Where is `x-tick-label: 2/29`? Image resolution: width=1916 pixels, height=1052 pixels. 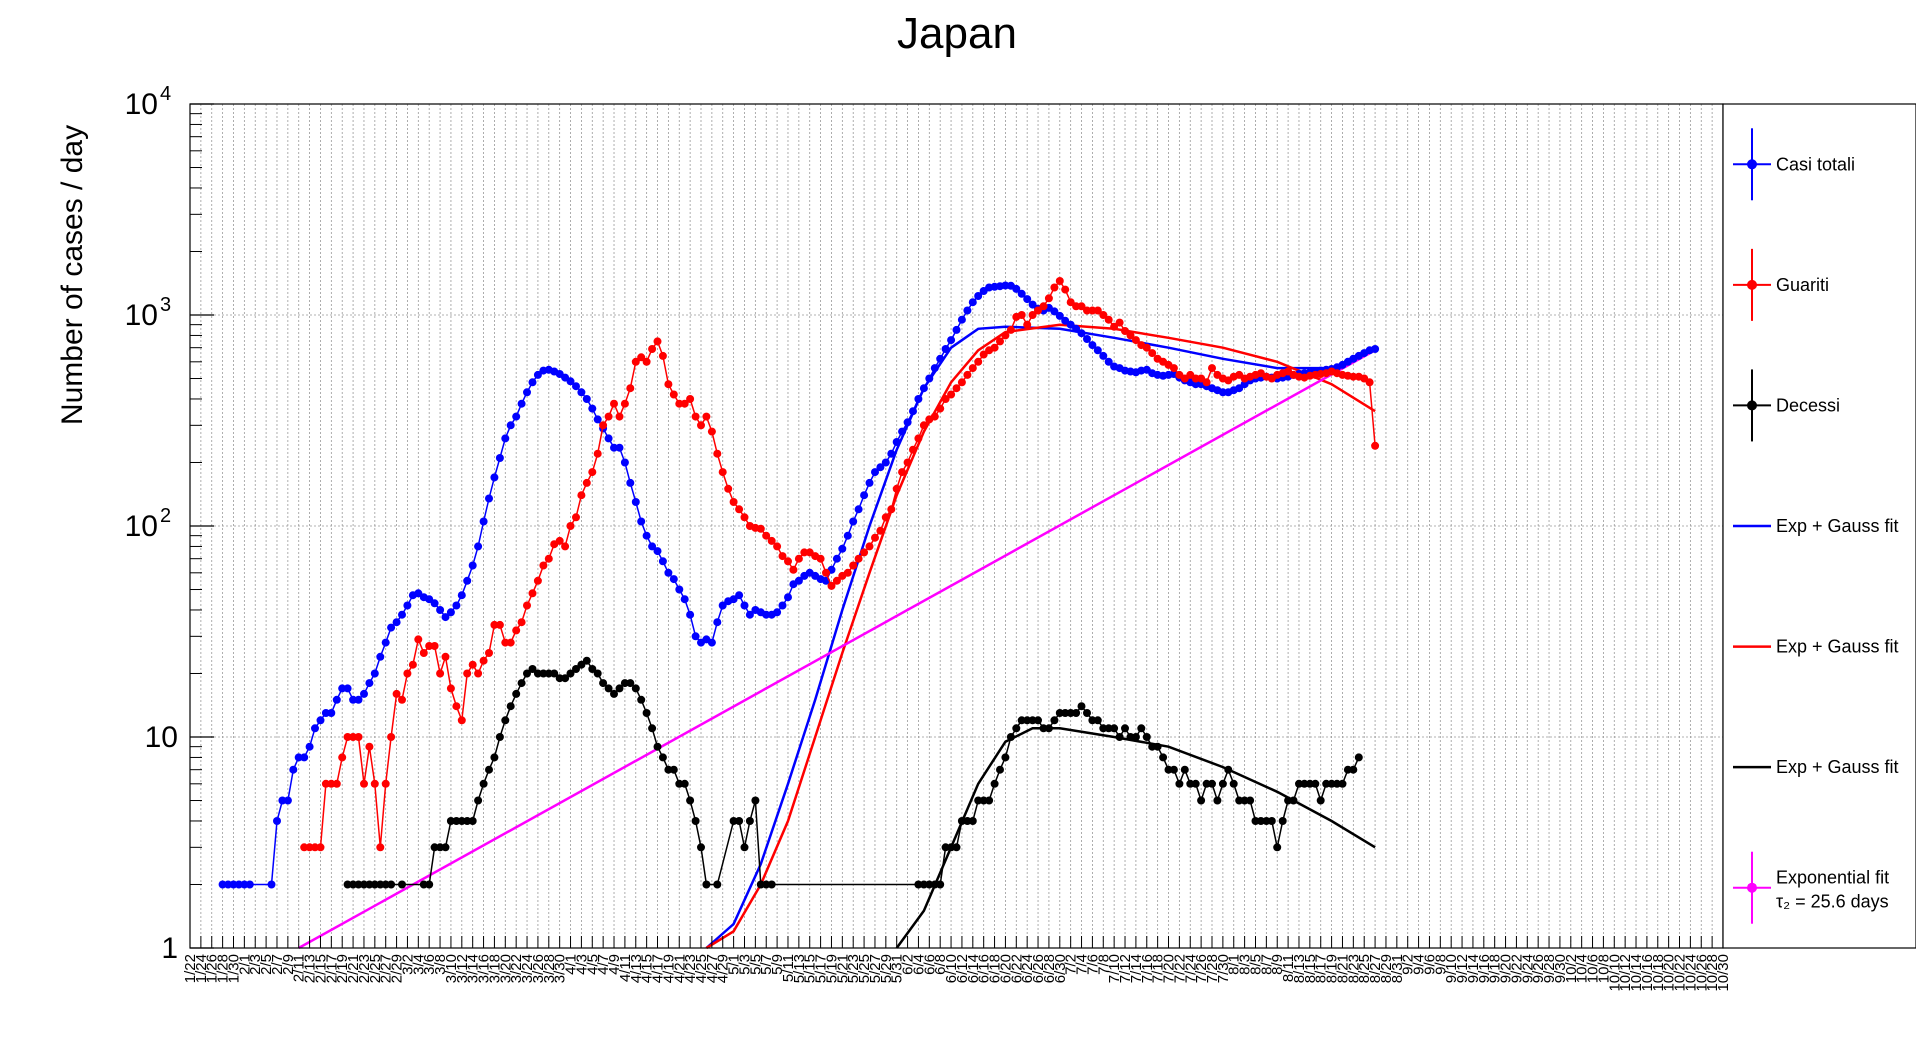
x-tick-label: 2/29 is located at coordinates (397, 968).